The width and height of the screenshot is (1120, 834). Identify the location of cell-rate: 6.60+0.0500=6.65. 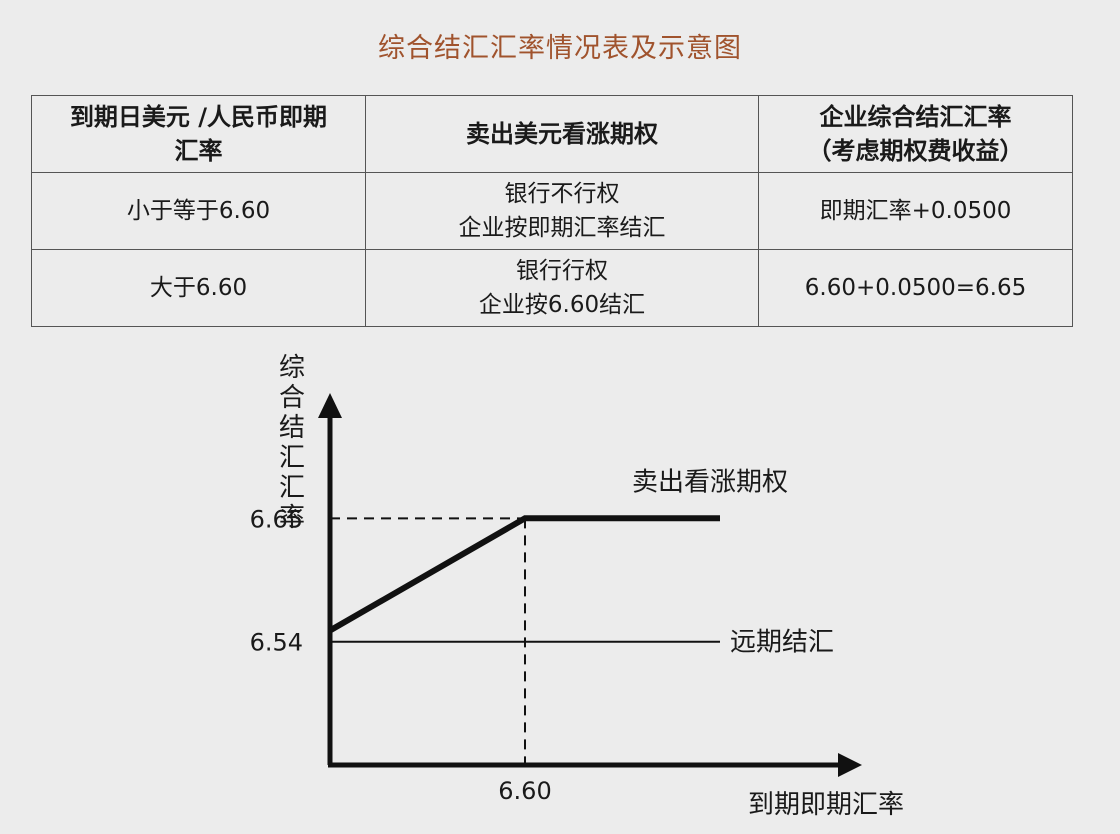
(915, 288).